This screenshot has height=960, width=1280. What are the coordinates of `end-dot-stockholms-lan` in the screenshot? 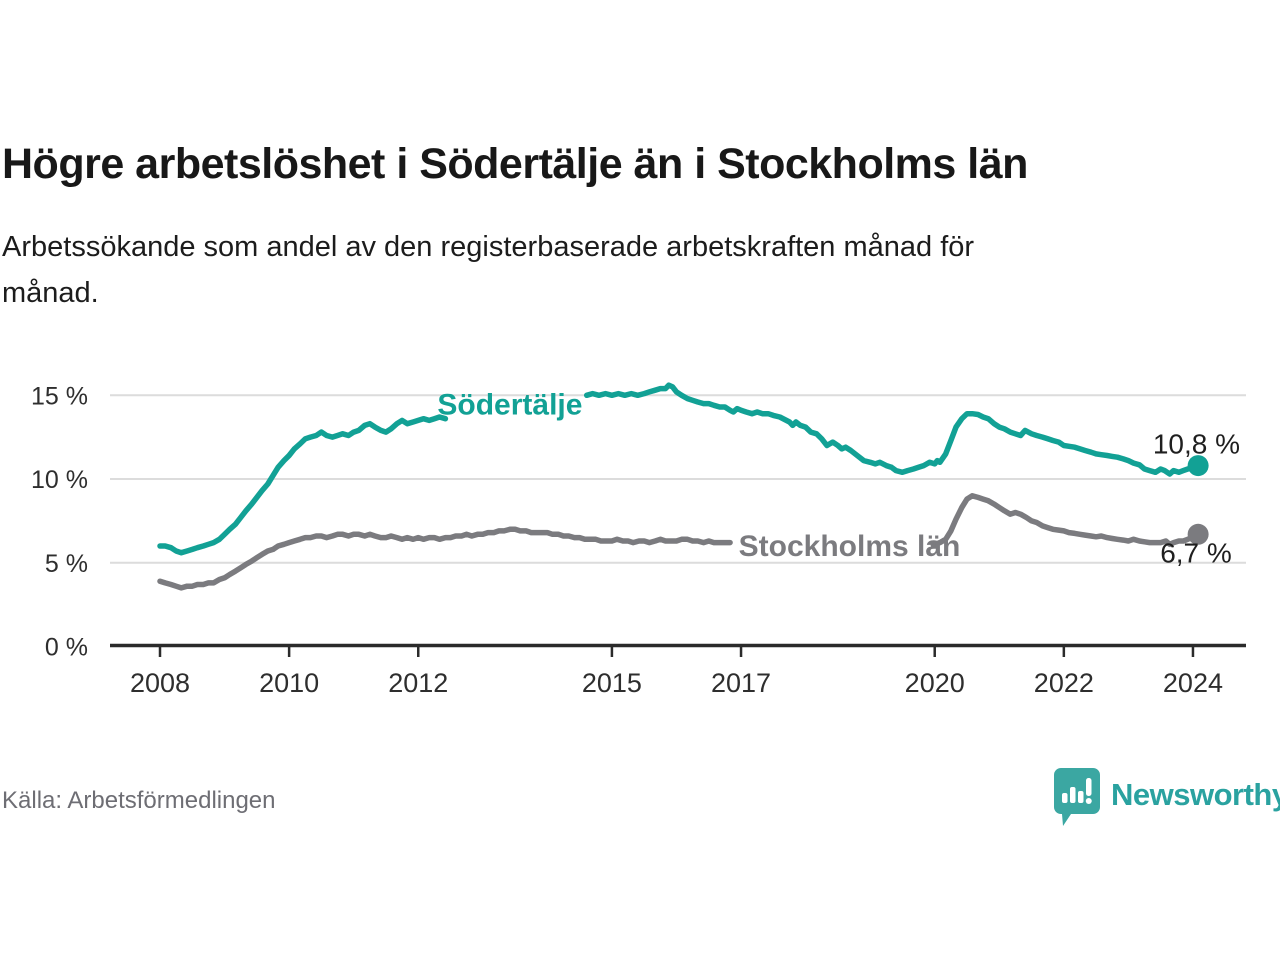 It's located at (1198, 534).